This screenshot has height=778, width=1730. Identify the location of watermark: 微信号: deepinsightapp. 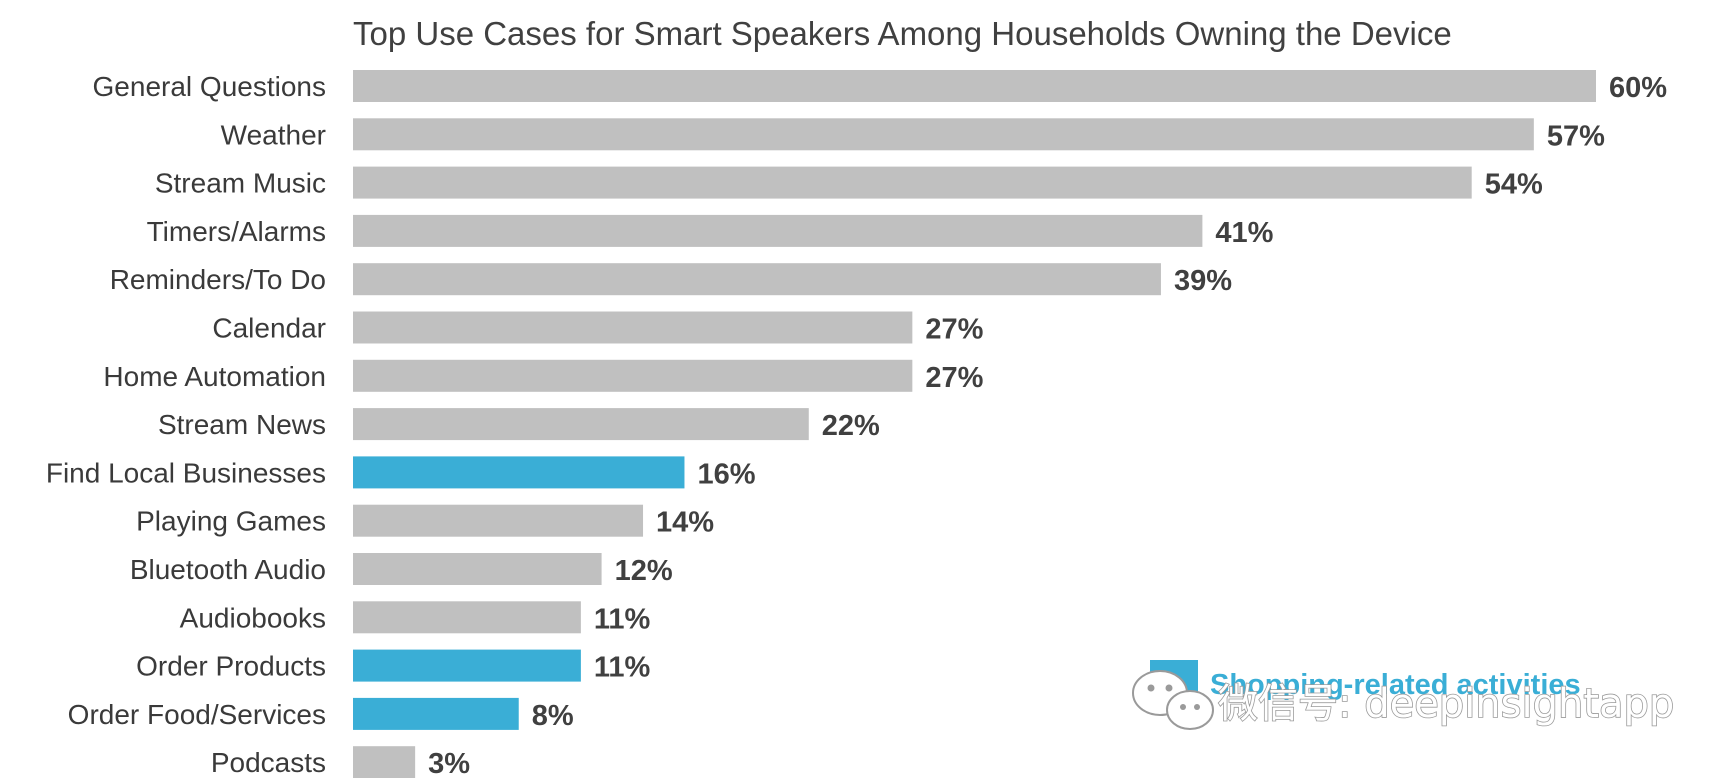
(1403, 700).